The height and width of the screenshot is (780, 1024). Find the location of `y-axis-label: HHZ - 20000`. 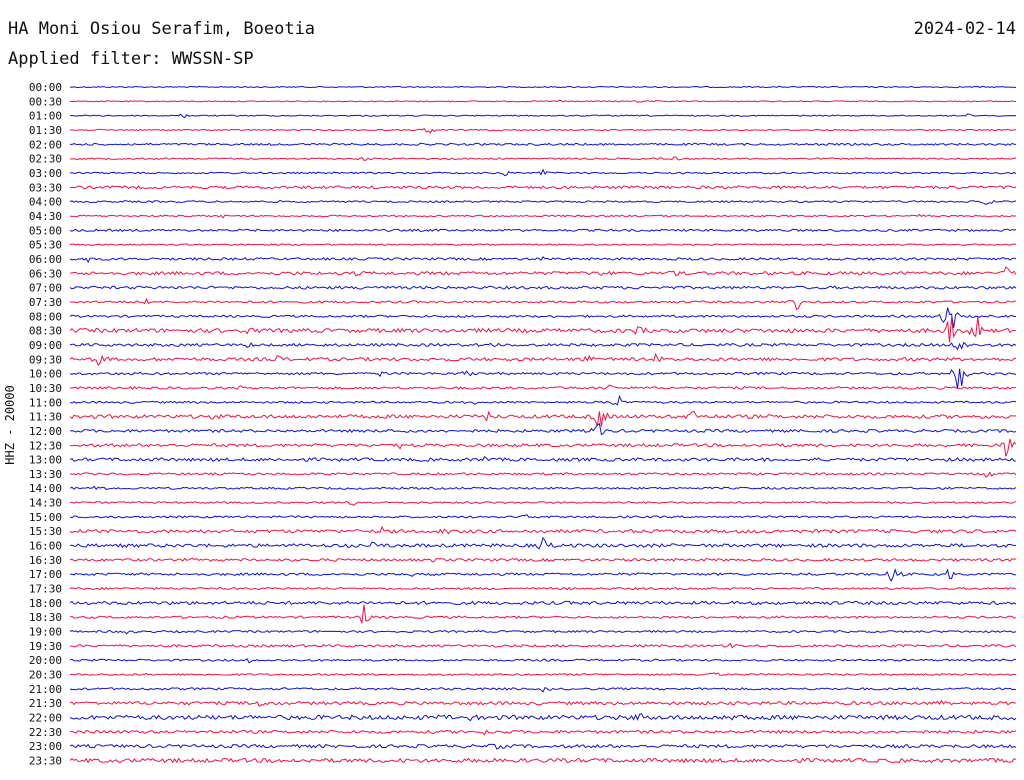

y-axis-label: HHZ - 20000 is located at coordinates (10, 424).